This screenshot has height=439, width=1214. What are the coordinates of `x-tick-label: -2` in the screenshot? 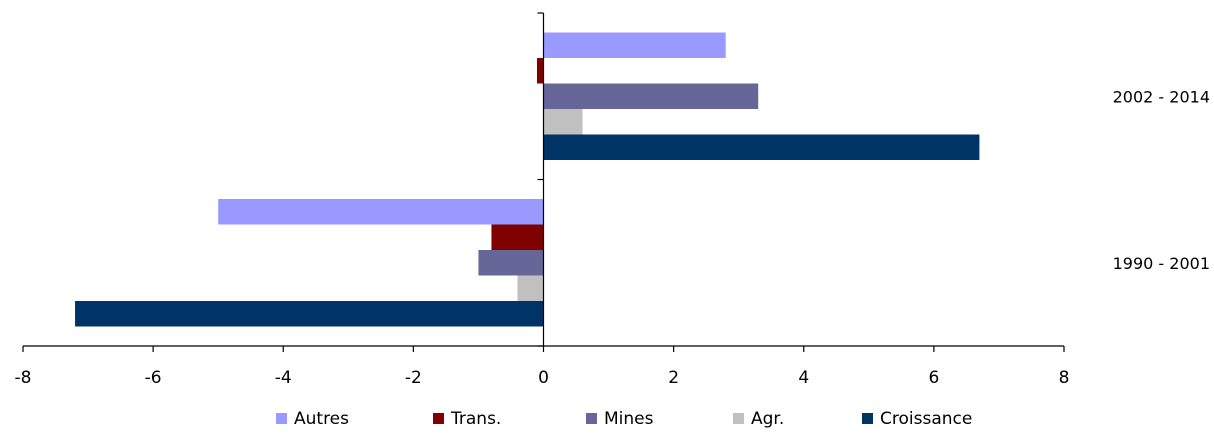 It's located at (413, 378).